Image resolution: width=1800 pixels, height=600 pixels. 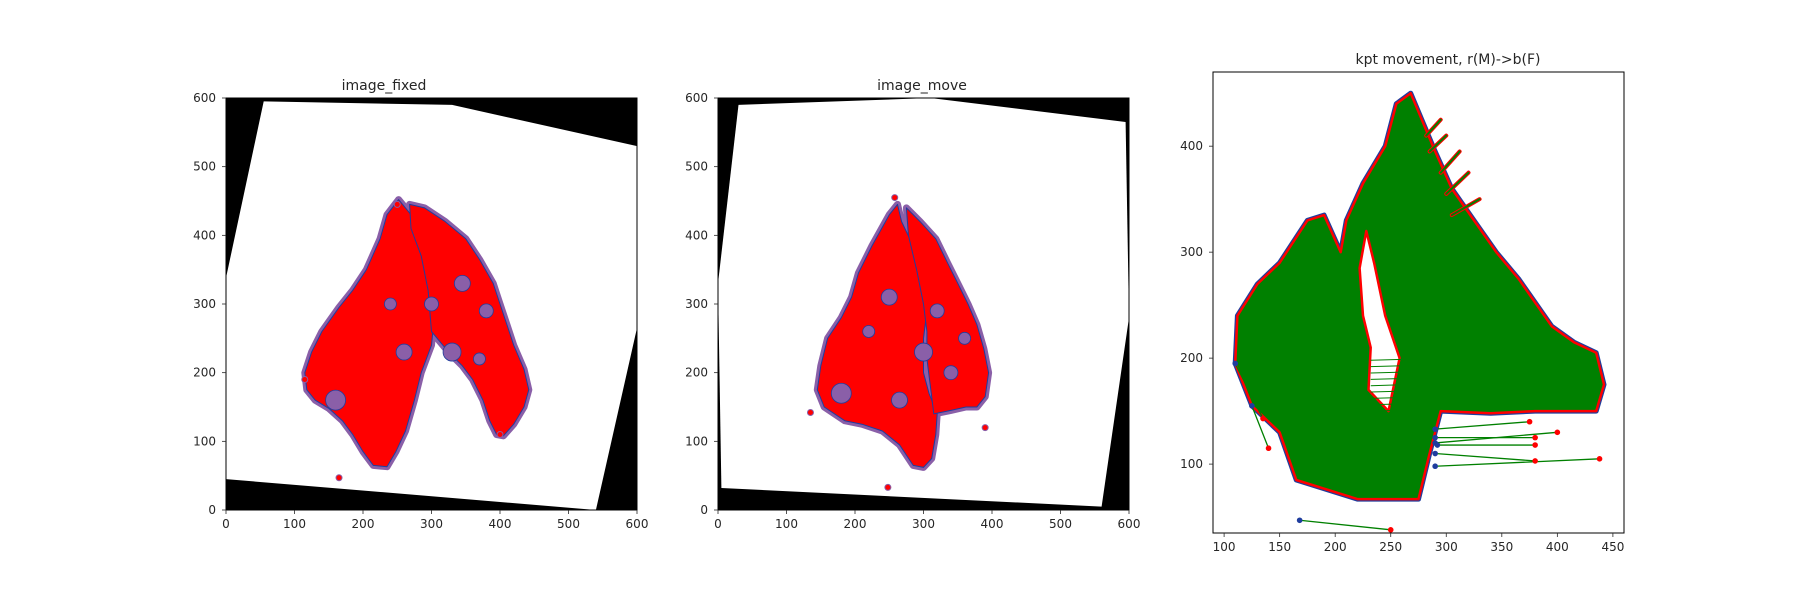 What do you see at coordinates (1612, 547) in the screenshot?
I see `x-tick-label: 450` at bounding box center [1612, 547].